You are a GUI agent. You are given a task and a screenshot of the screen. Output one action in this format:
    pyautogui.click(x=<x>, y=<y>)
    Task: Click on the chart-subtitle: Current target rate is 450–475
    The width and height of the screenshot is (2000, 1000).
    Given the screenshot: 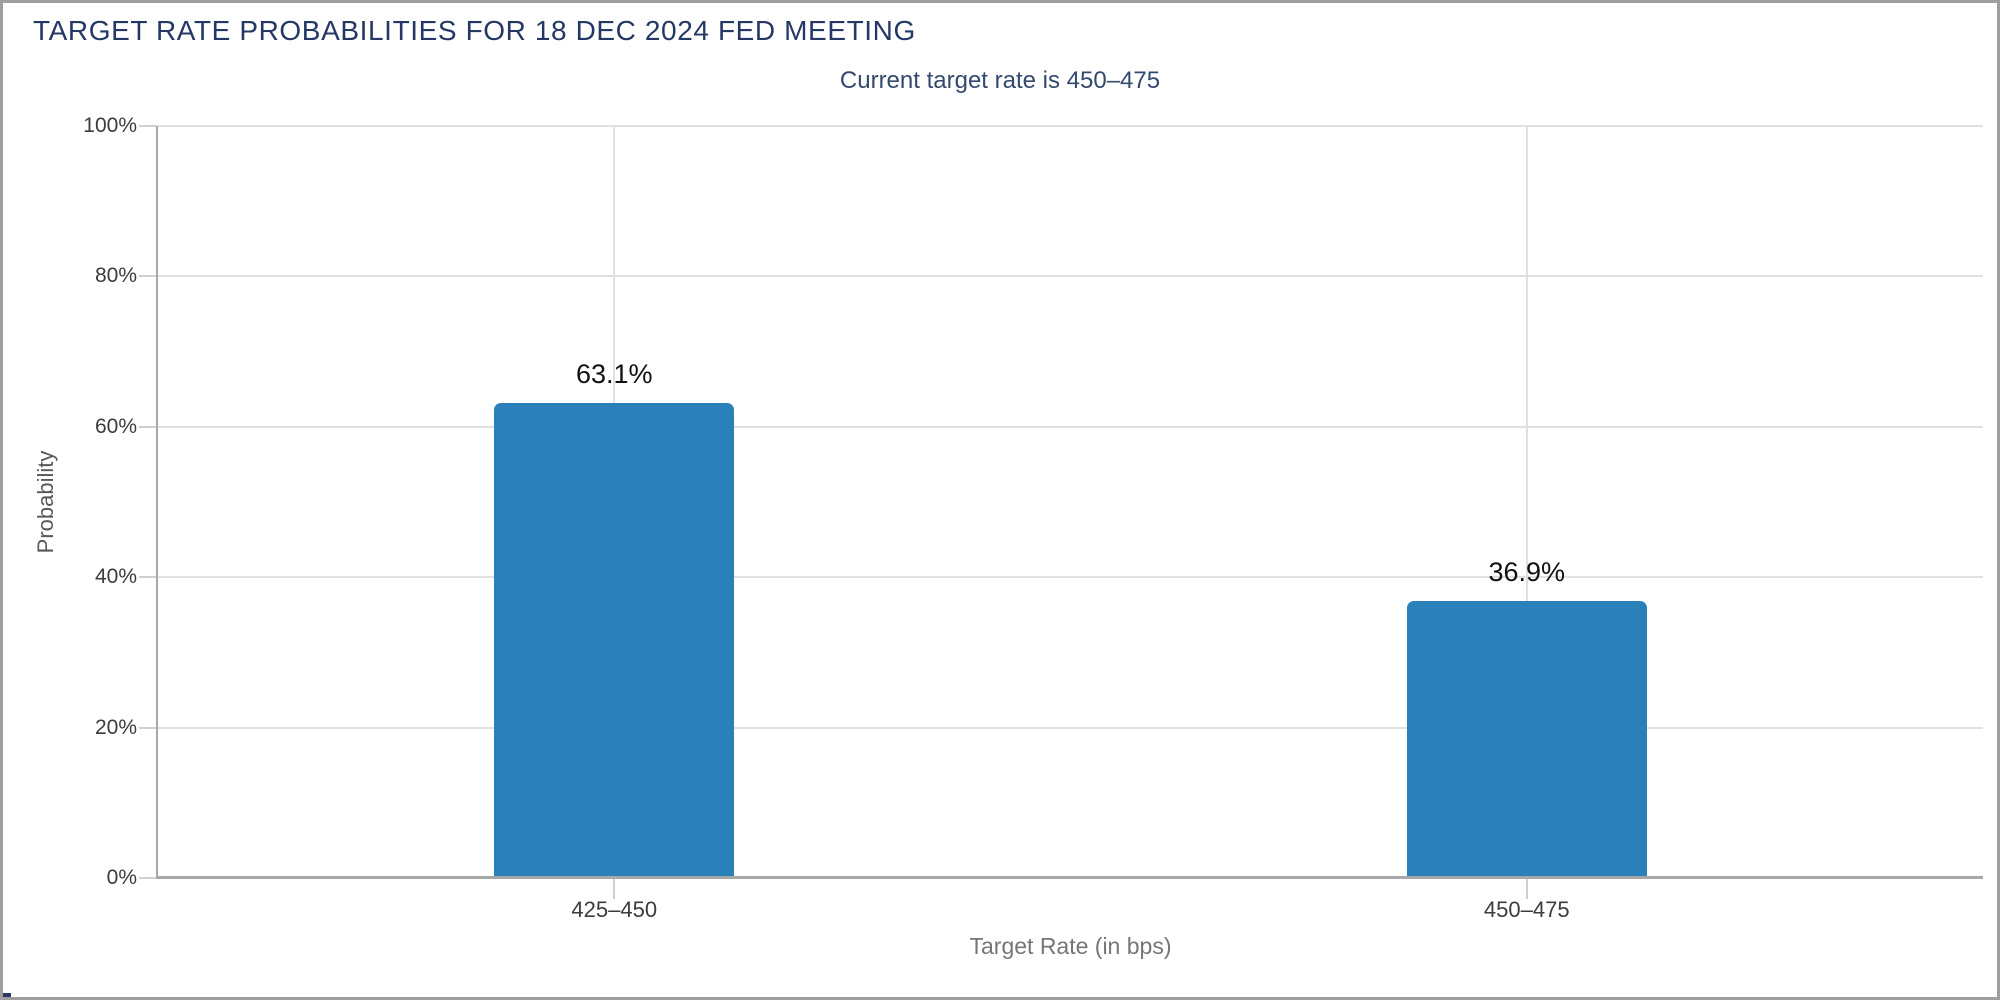 What is the action you would take?
    pyautogui.click(x=1000, y=80)
    